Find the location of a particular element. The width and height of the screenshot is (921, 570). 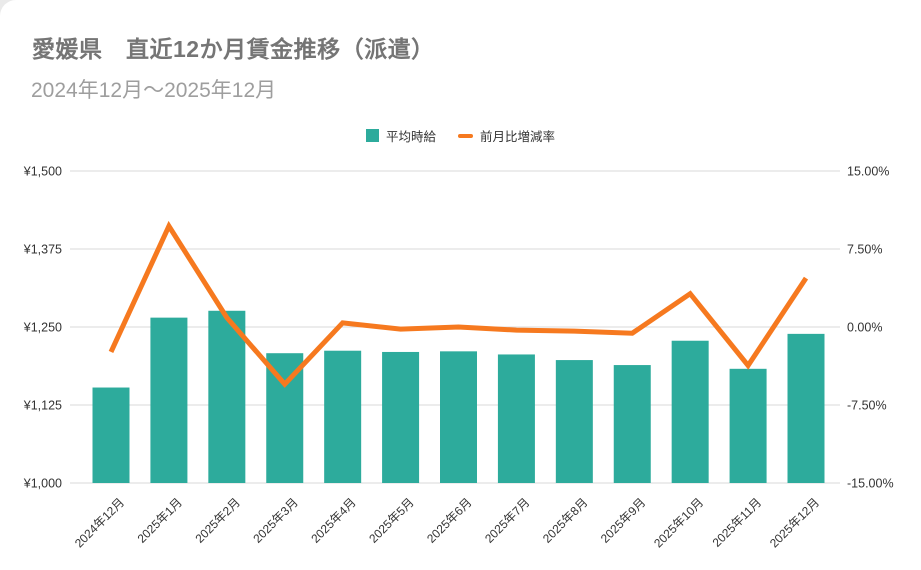

legend-label-average-wage: 平均時給 is located at coordinates (410, 137).